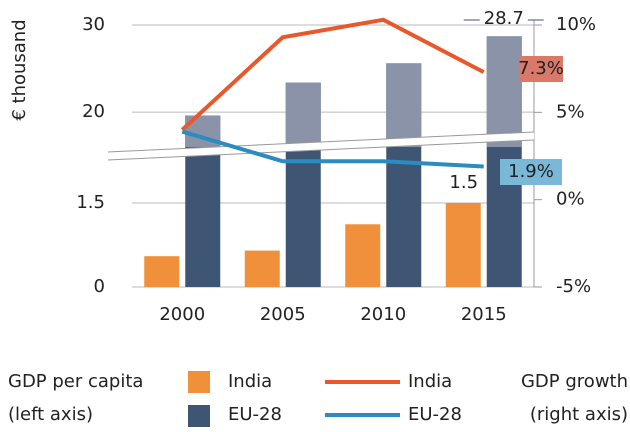 The width and height of the screenshot is (630, 432). I want to click on y-tick-label: 20, so click(93, 111).